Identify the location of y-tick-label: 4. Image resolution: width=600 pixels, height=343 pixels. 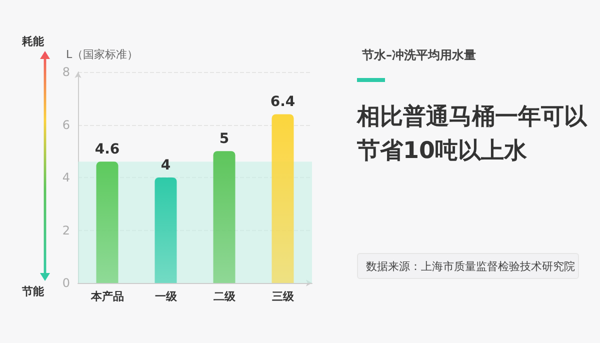
(66, 177).